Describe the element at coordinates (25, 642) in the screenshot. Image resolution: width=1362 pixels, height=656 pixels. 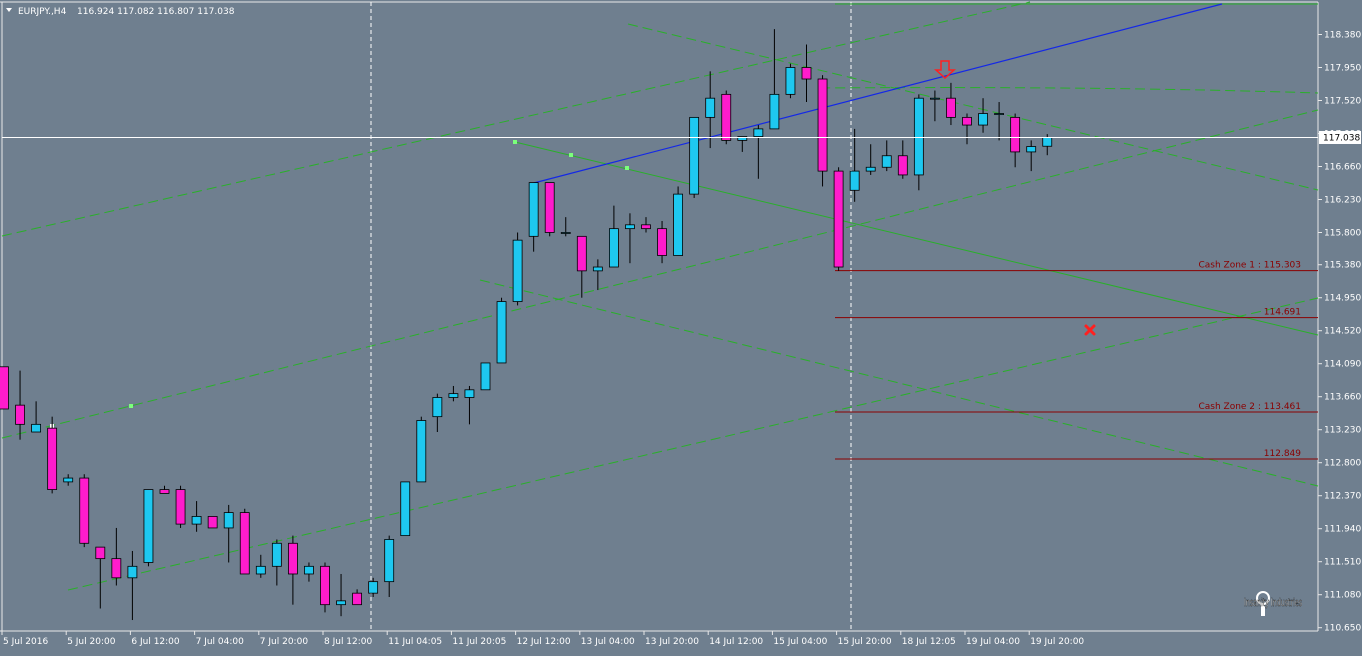
I see `time-tick-label: 5 Jul 2016` at that location.